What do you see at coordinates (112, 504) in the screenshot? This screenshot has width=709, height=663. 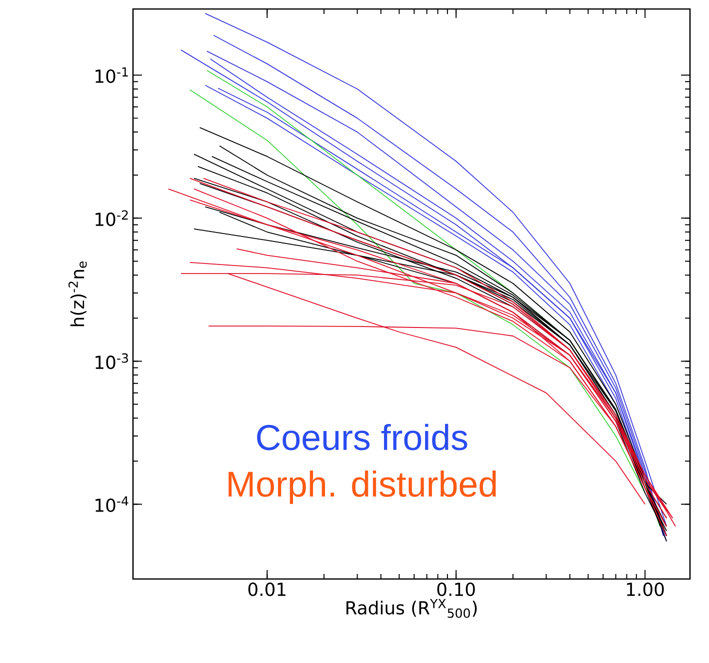 I see `y-tick-label: 10$^{-4}$` at bounding box center [112, 504].